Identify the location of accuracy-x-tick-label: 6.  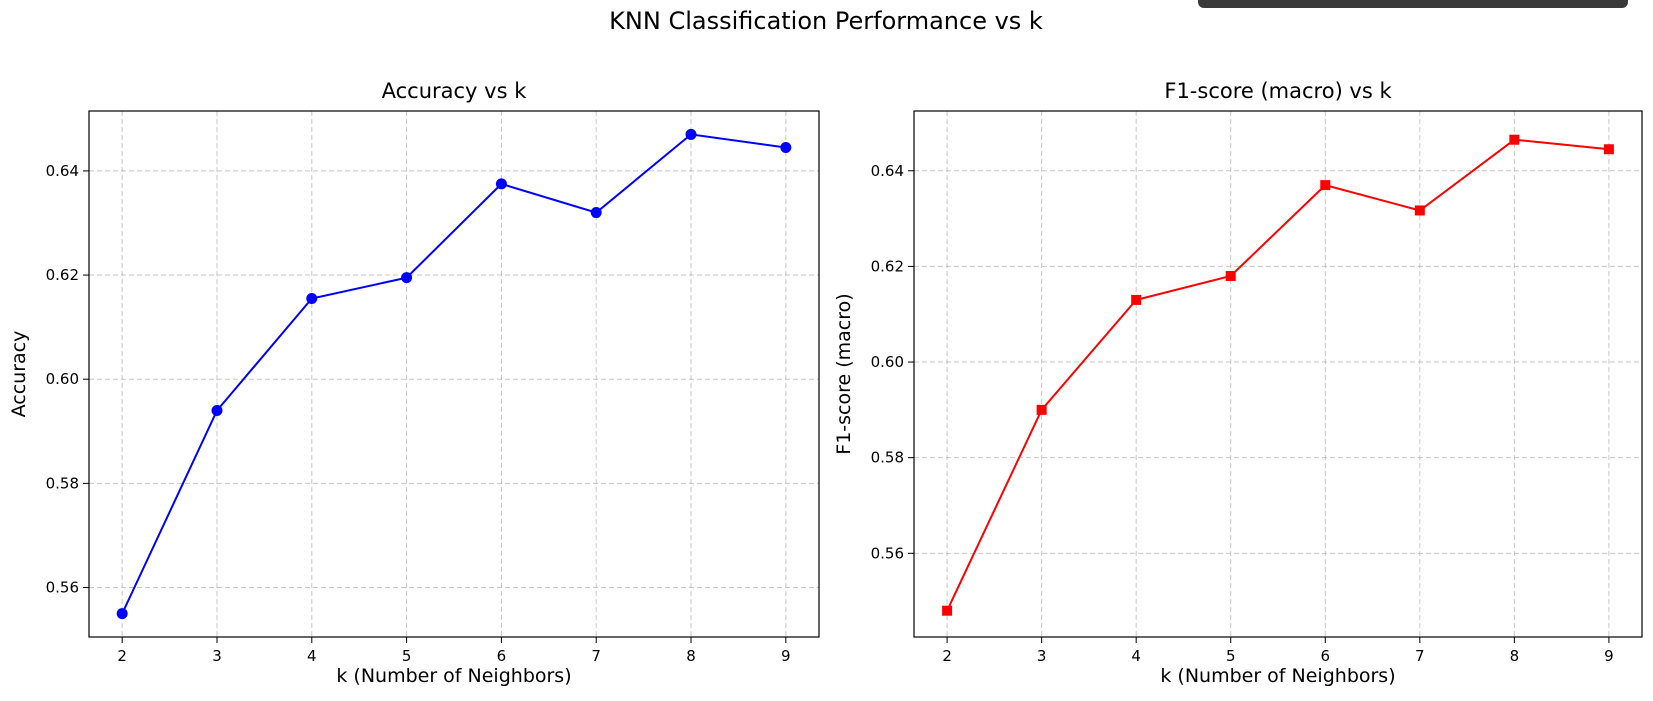
(502, 656).